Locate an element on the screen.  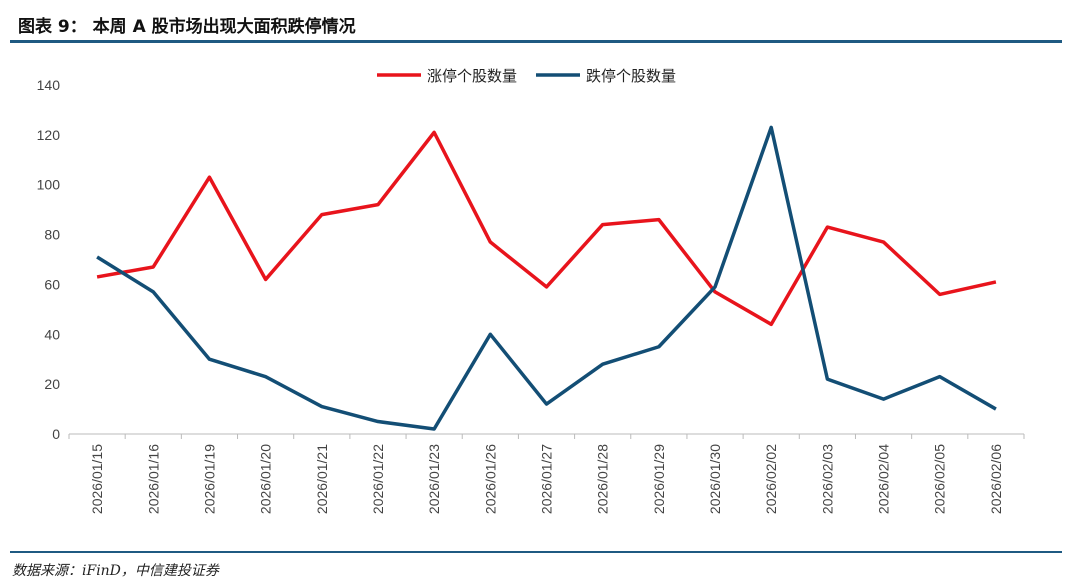
source-note: 数据来源：iFinD，中信建投证券 is located at coordinates (115, 571).